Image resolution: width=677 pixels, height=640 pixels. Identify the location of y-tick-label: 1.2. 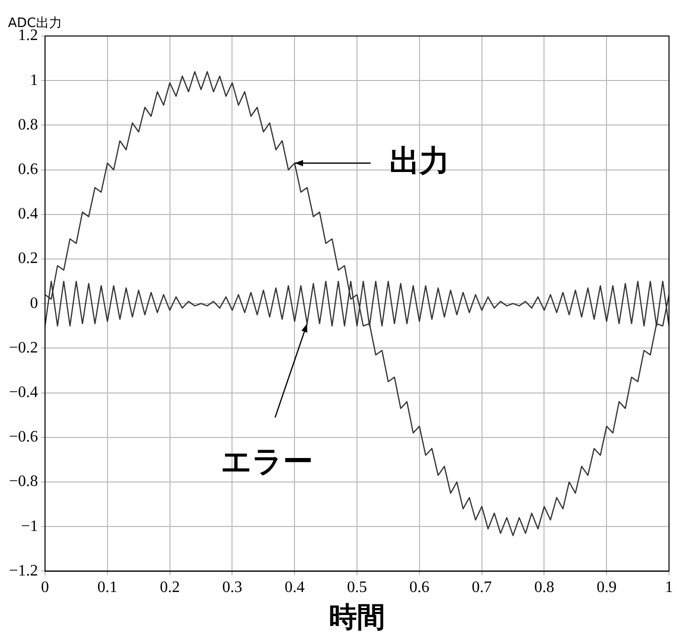
(28, 35).